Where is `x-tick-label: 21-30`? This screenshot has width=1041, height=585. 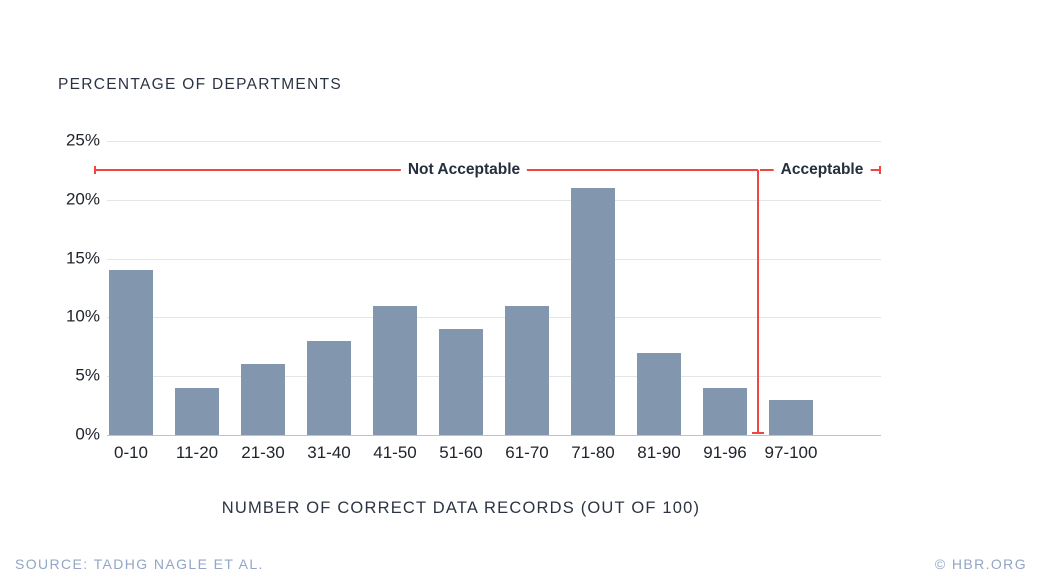 x-tick-label: 21-30 is located at coordinates (263, 452).